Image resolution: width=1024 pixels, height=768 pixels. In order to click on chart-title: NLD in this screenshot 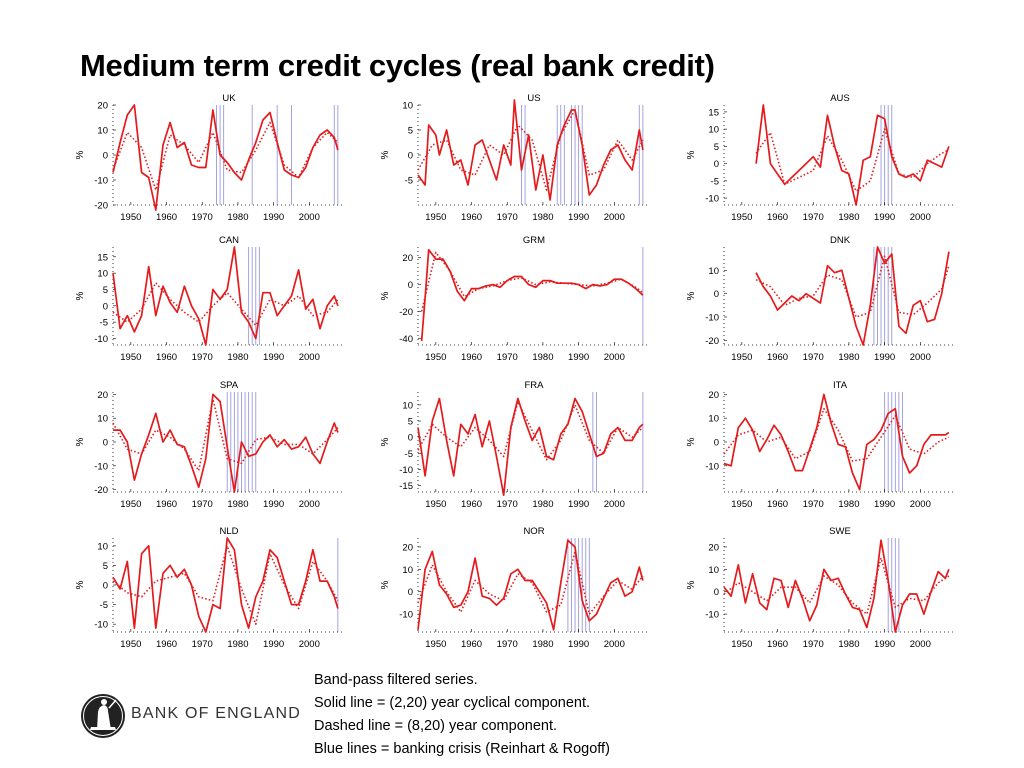, I will do `click(228, 531)`.